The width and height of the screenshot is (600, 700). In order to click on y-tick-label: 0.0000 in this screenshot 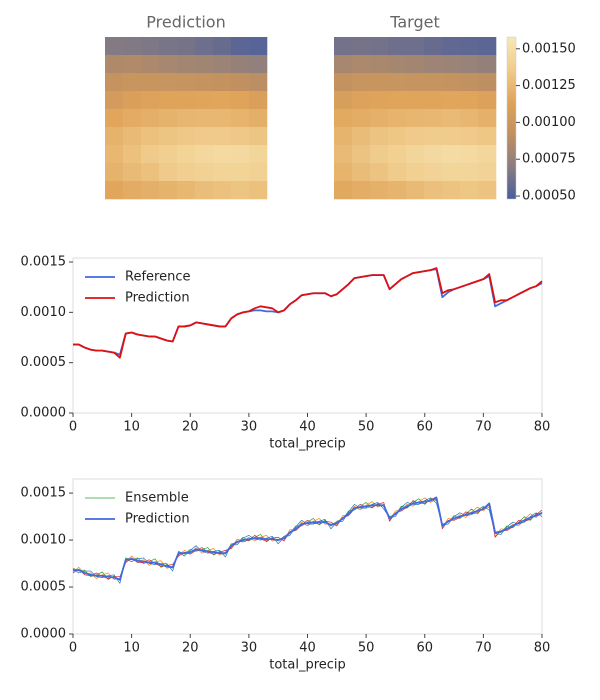, I will do `click(44, 634)`.